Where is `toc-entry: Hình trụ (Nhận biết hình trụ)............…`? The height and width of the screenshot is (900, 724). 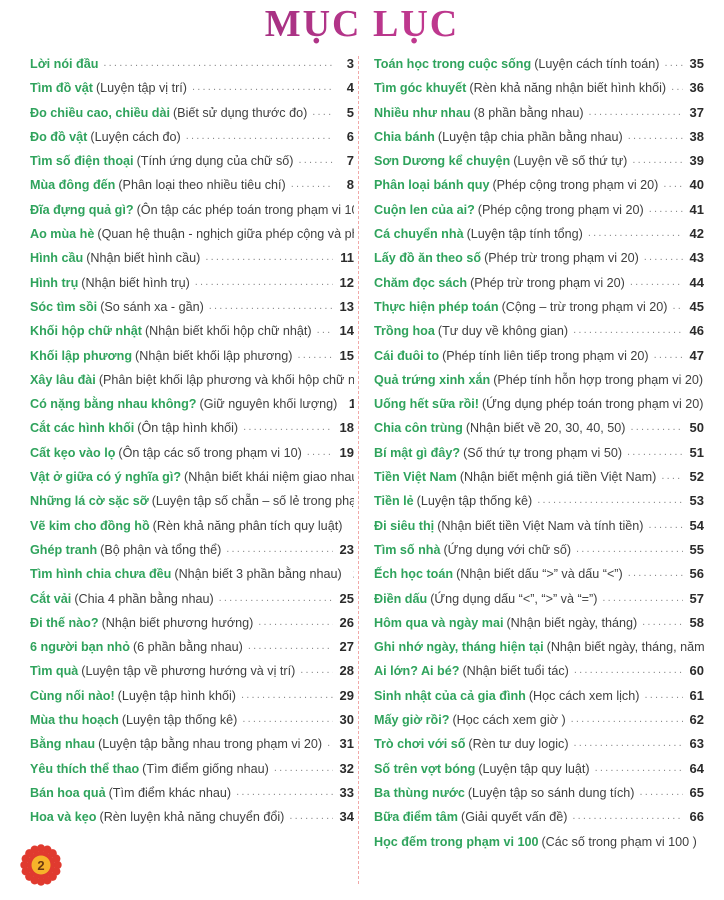 toc-entry: Hình trụ (Nhận biết hình trụ)............… is located at coordinates (192, 283).